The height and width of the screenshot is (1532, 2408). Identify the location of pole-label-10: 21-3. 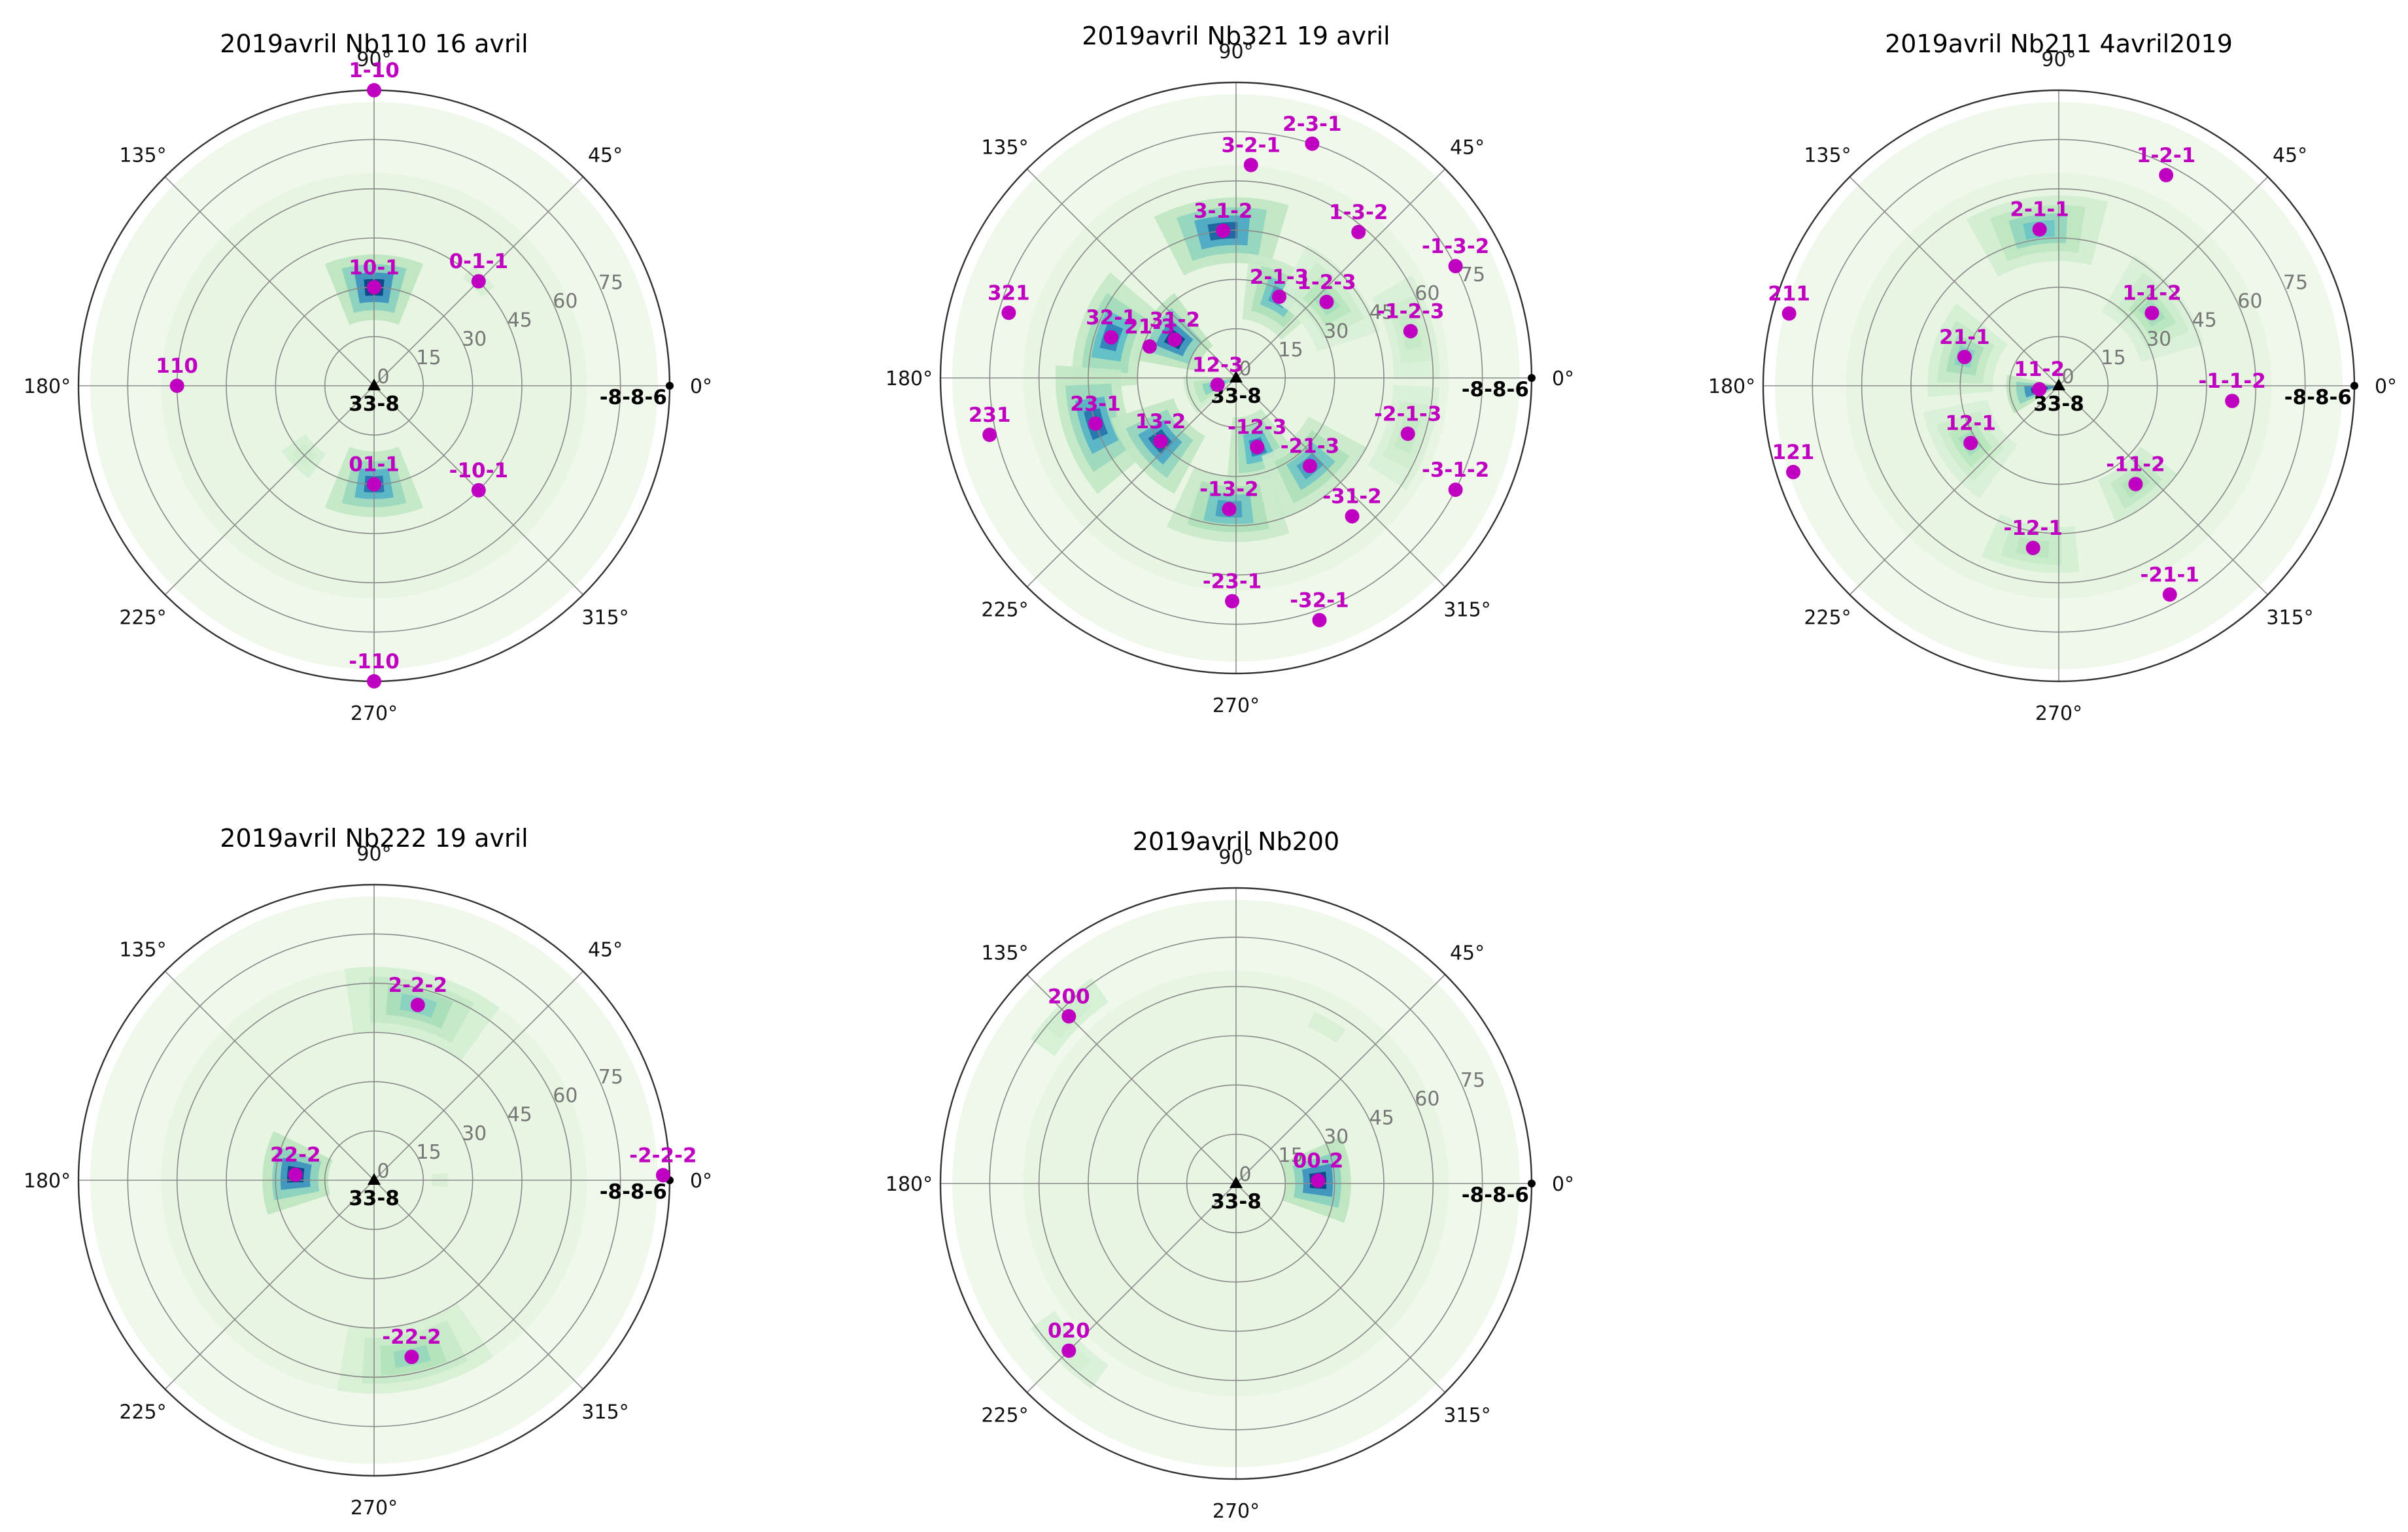
(1149, 327).